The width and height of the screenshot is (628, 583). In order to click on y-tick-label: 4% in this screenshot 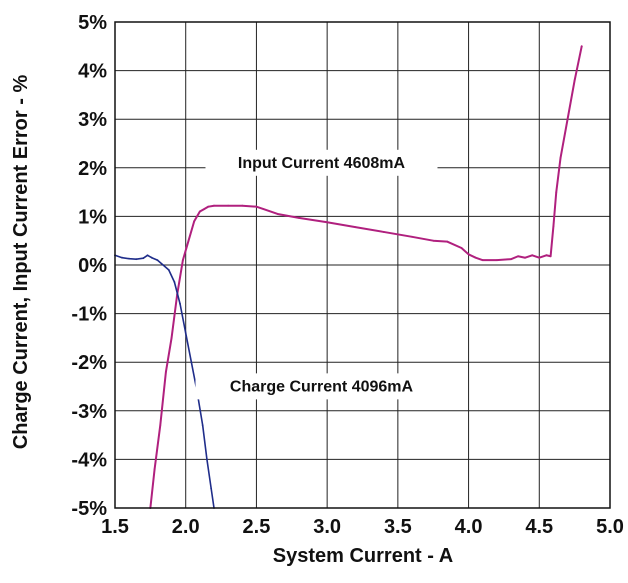, I will do `click(92, 72)`.